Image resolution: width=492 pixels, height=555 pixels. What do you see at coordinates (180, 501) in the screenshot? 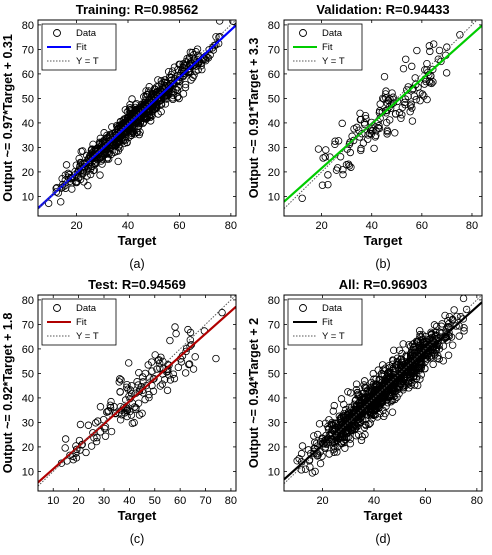
I see `x-tick-label: 60` at bounding box center [180, 501].